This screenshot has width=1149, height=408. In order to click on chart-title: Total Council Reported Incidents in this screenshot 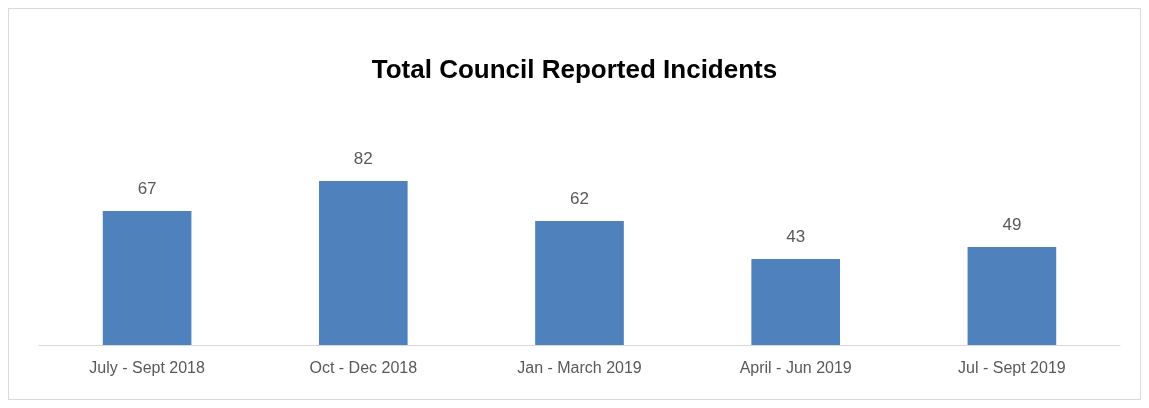, I will do `click(574, 69)`.